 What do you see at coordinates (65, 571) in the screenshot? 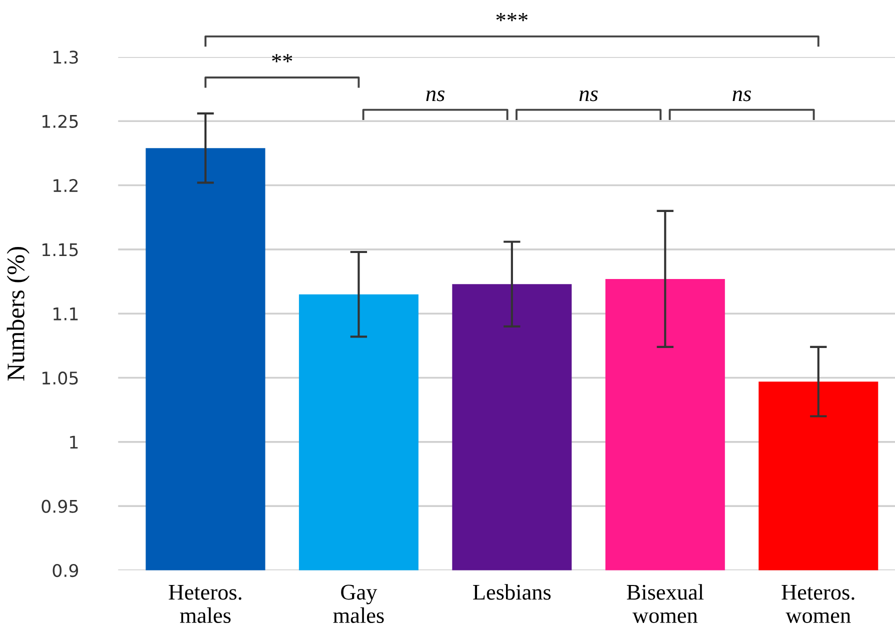
I see `y-tick-label: 0.9` at bounding box center [65, 571].